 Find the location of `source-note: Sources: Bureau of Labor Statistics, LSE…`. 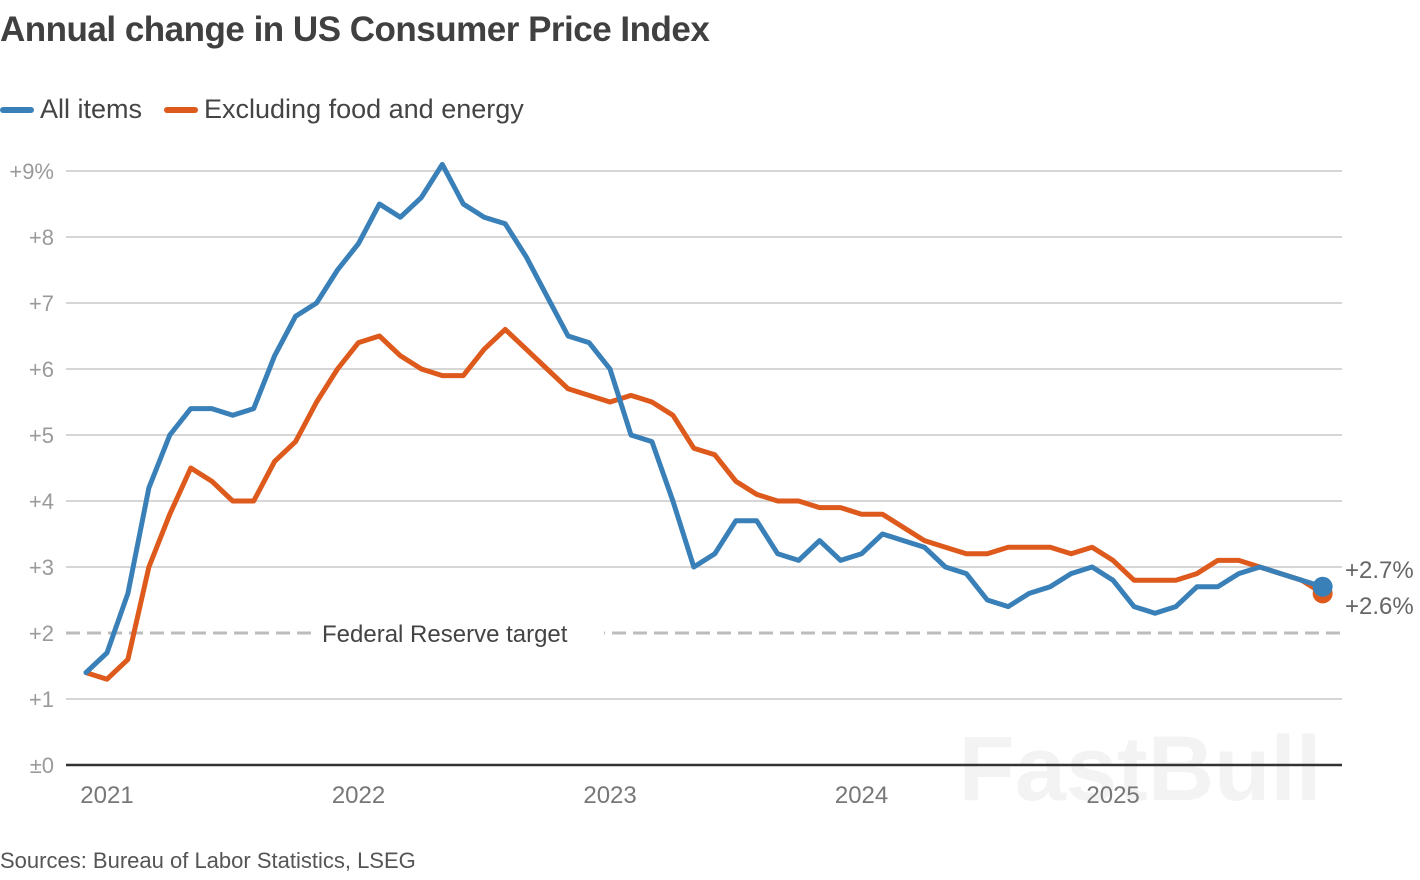

source-note: Sources: Bureau of Labor Statistics, LSE… is located at coordinates (208, 860).